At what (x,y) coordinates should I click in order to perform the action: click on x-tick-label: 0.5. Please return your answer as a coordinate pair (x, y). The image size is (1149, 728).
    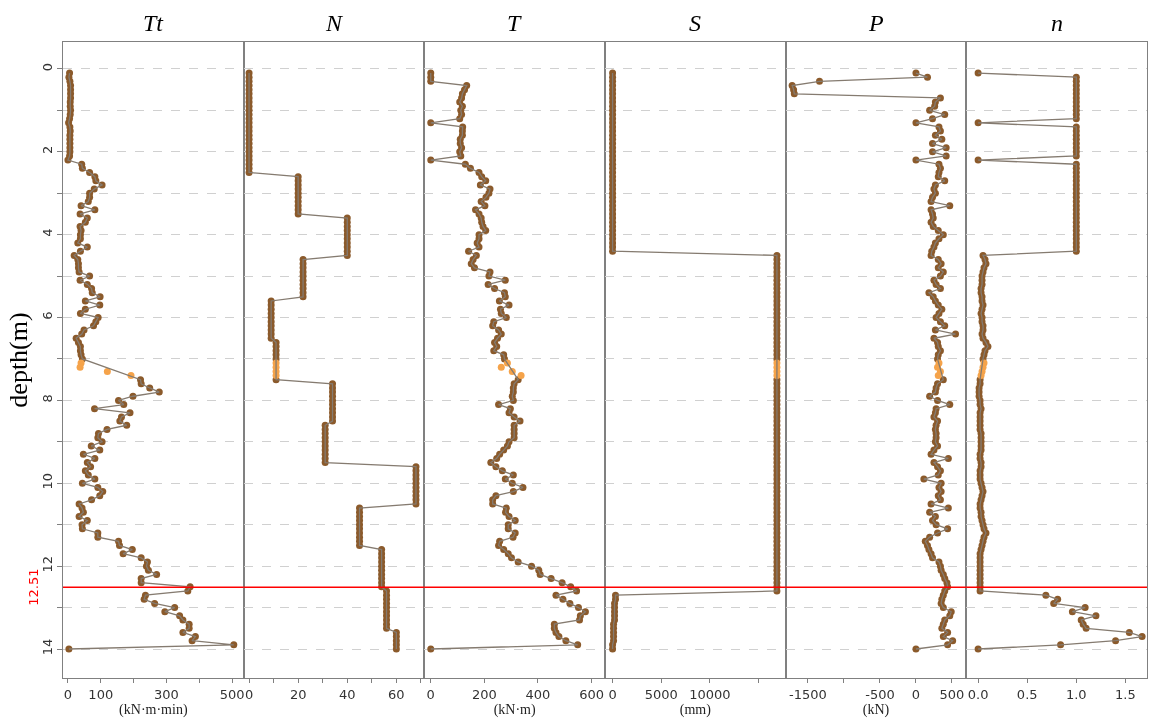
    Looking at the image, I should click on (1027, 694).